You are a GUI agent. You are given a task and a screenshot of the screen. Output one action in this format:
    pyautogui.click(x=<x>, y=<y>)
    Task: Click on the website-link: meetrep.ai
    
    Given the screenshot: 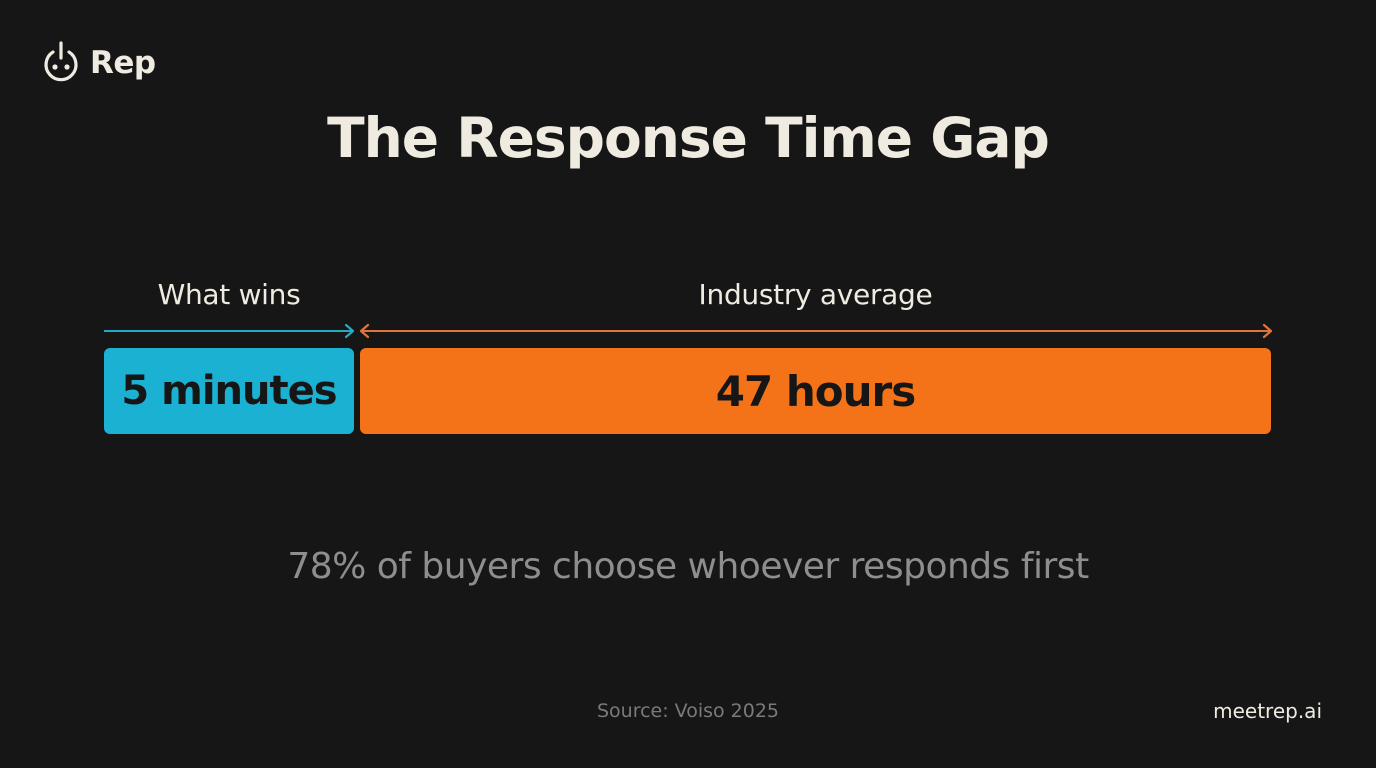 What is the action you would take?
    pyautogui.click(x=1267, y=711)
    